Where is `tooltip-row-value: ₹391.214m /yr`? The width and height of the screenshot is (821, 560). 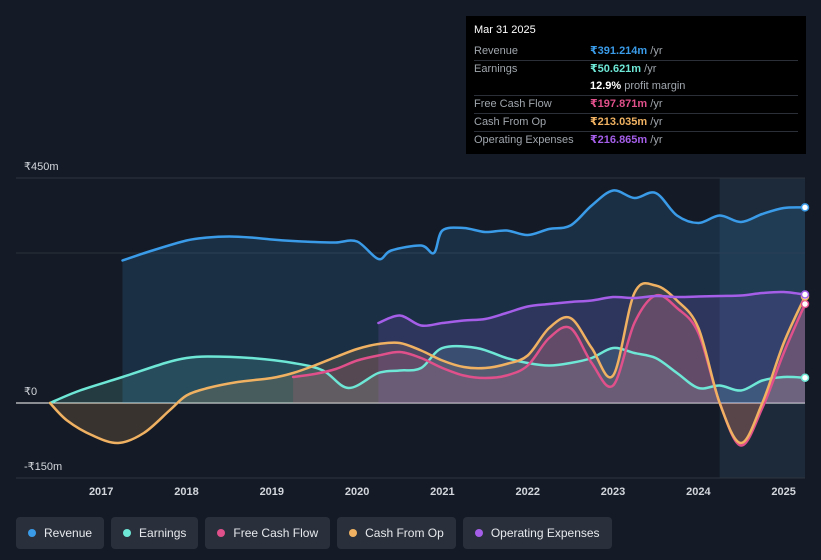 tooltip-row-value: ₹391.214m /yr is located at coordinates (626, 51).